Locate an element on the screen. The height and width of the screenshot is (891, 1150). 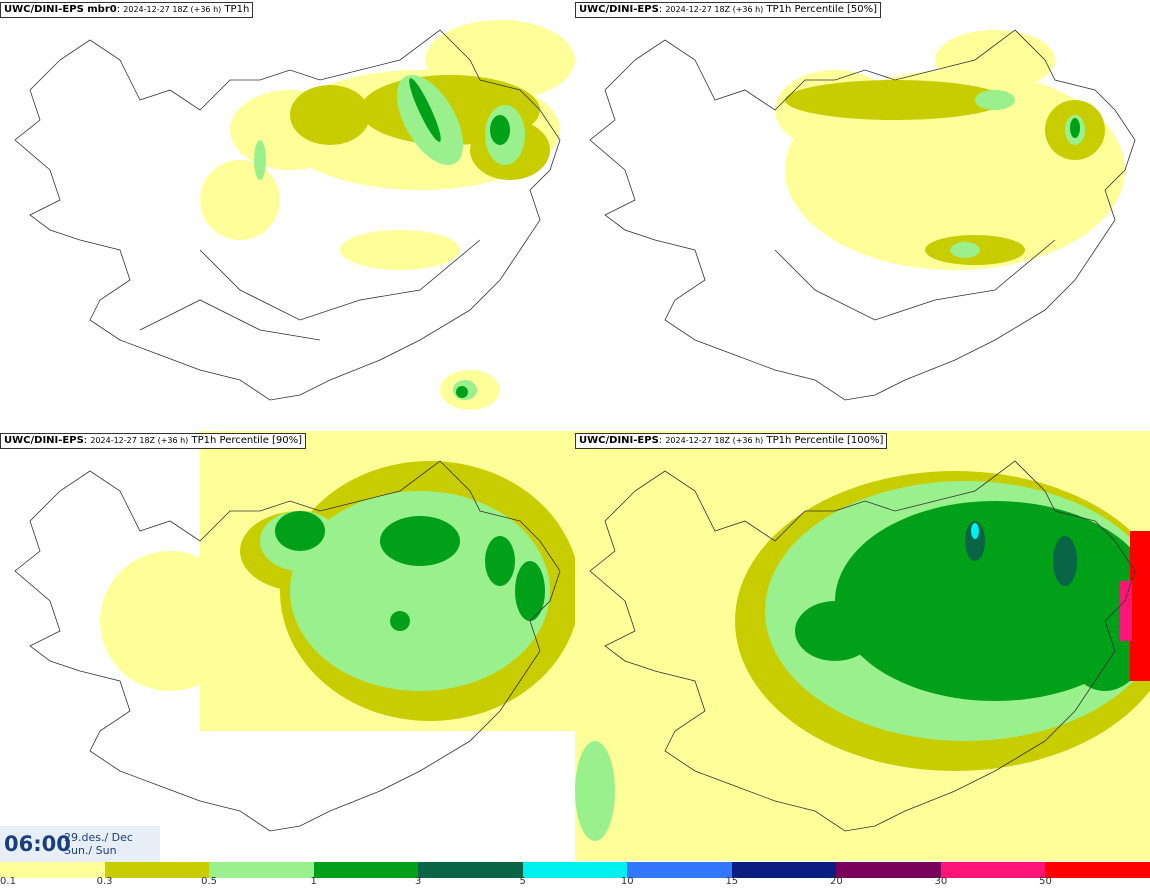
colorbar-tick-label: 0.3 is located at coordinates (104, 881).